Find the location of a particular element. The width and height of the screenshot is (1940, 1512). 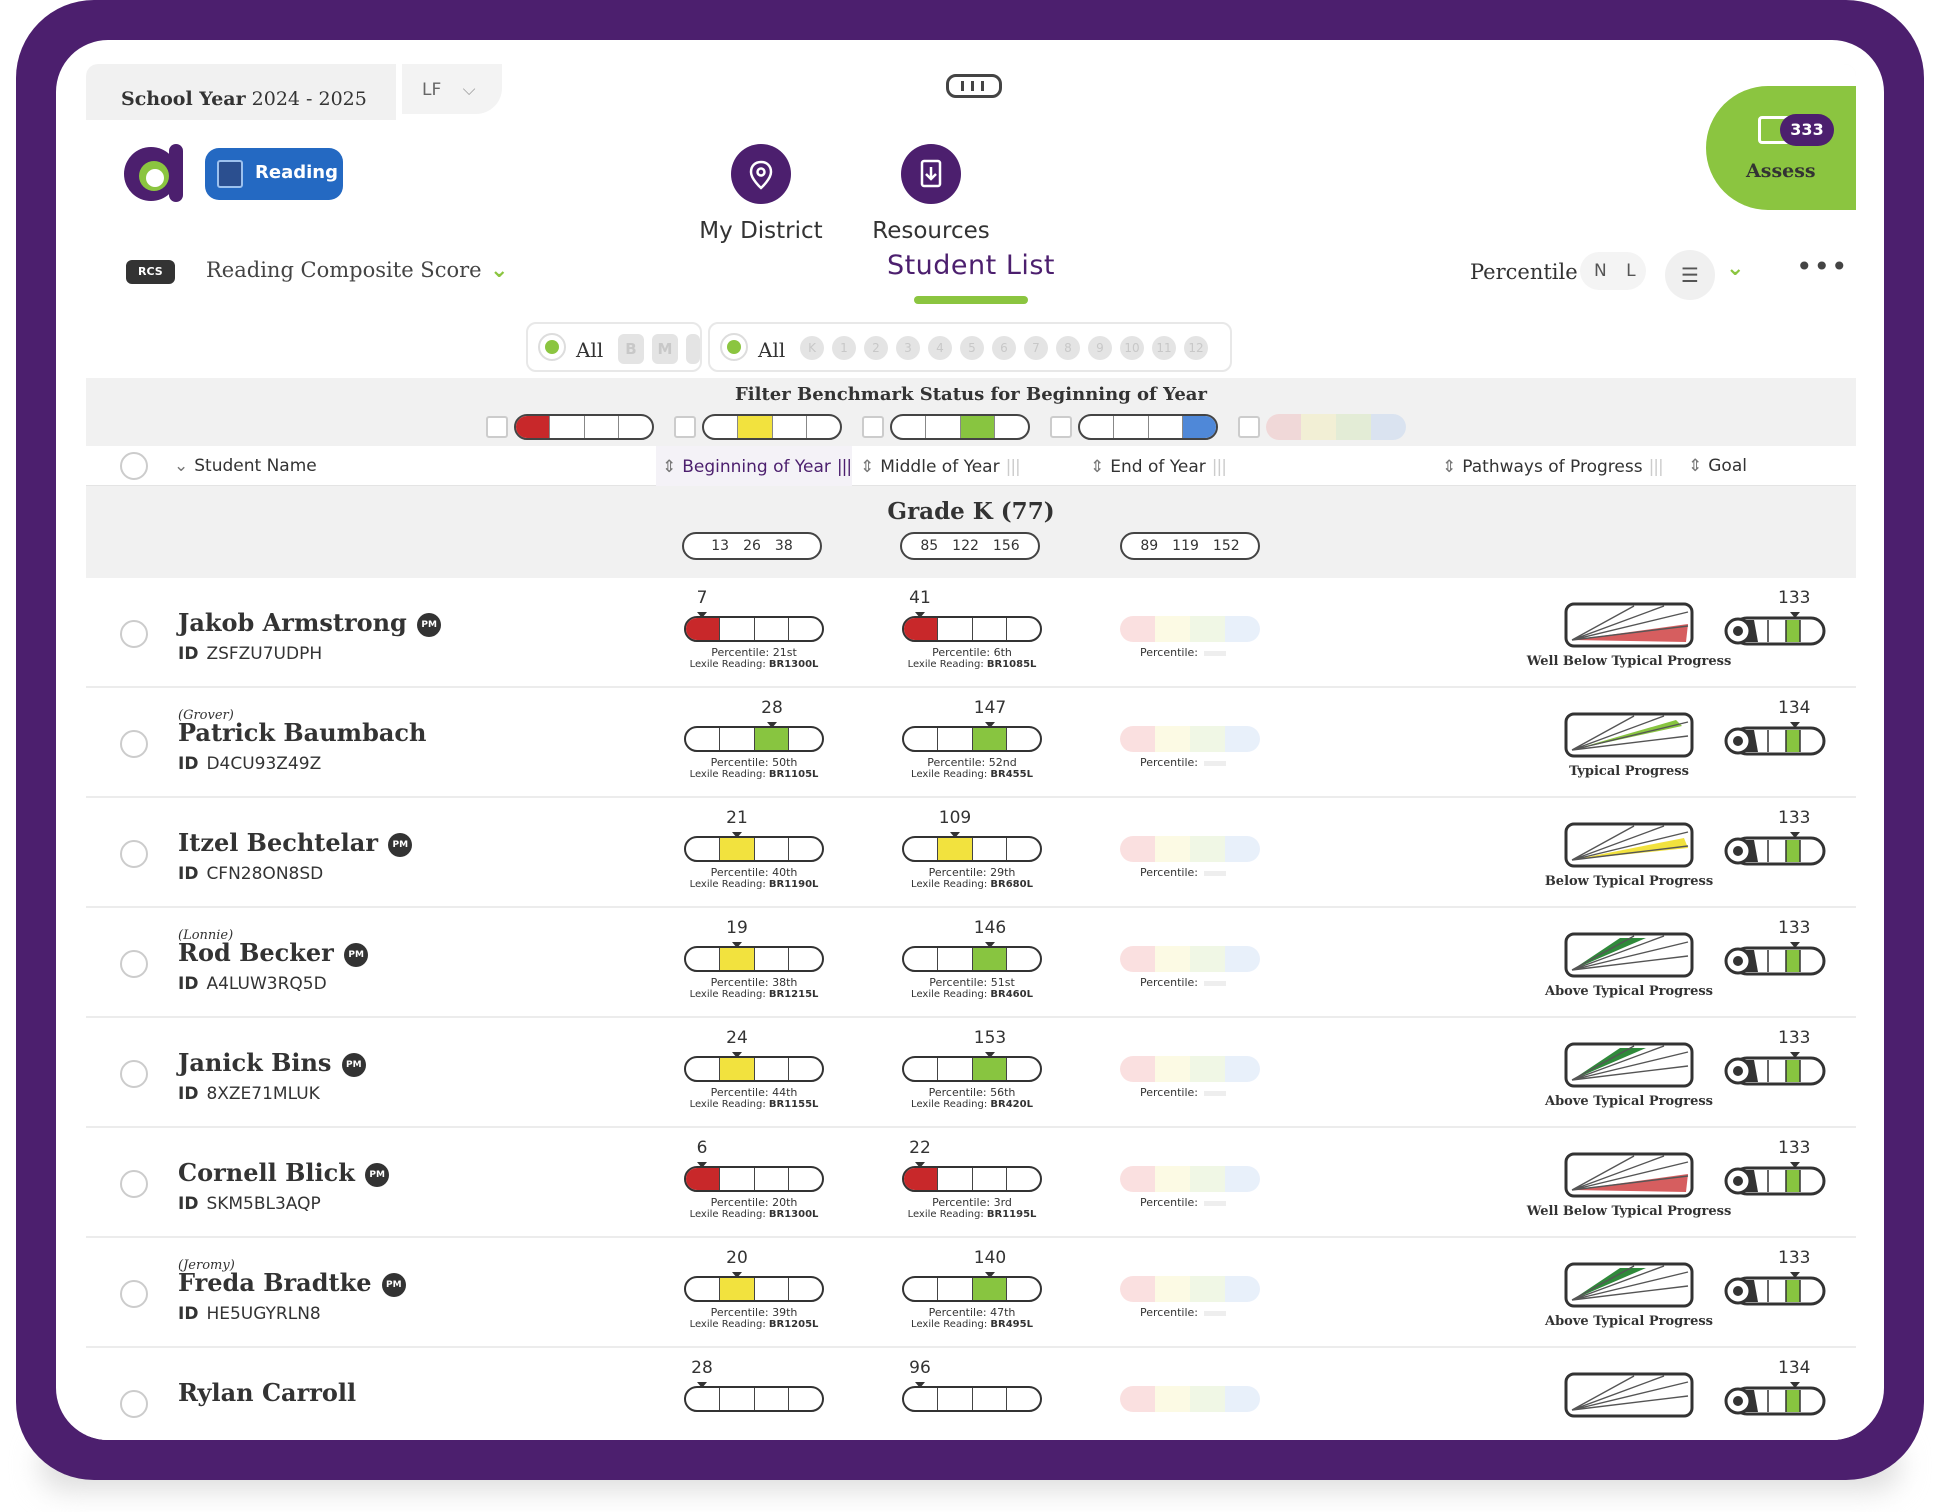

grade-chip-8: 8 is located at coordinates (1068, 348).